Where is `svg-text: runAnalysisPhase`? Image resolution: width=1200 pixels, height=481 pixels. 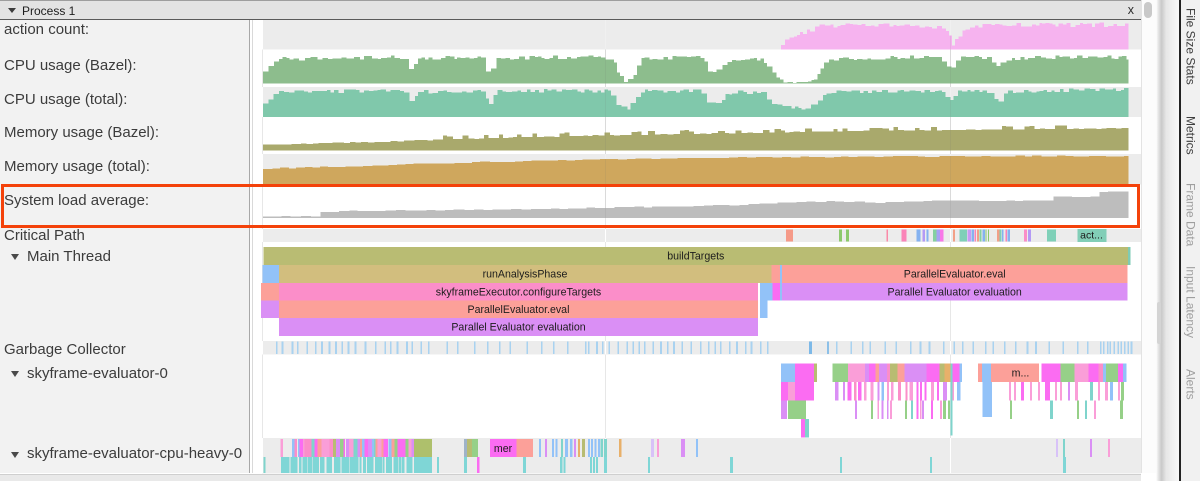 svg-text: runAnalysisPhase is located at coordinates (525, 275).